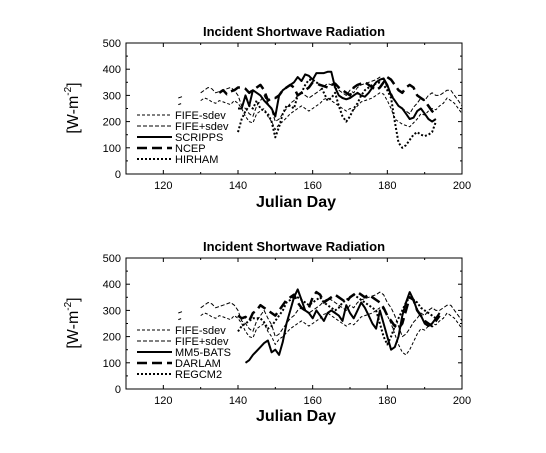 Image resolution: width=546 pixels, height=453 pixels. I want to click on top-xtick-label: 120, so click(163, 186).